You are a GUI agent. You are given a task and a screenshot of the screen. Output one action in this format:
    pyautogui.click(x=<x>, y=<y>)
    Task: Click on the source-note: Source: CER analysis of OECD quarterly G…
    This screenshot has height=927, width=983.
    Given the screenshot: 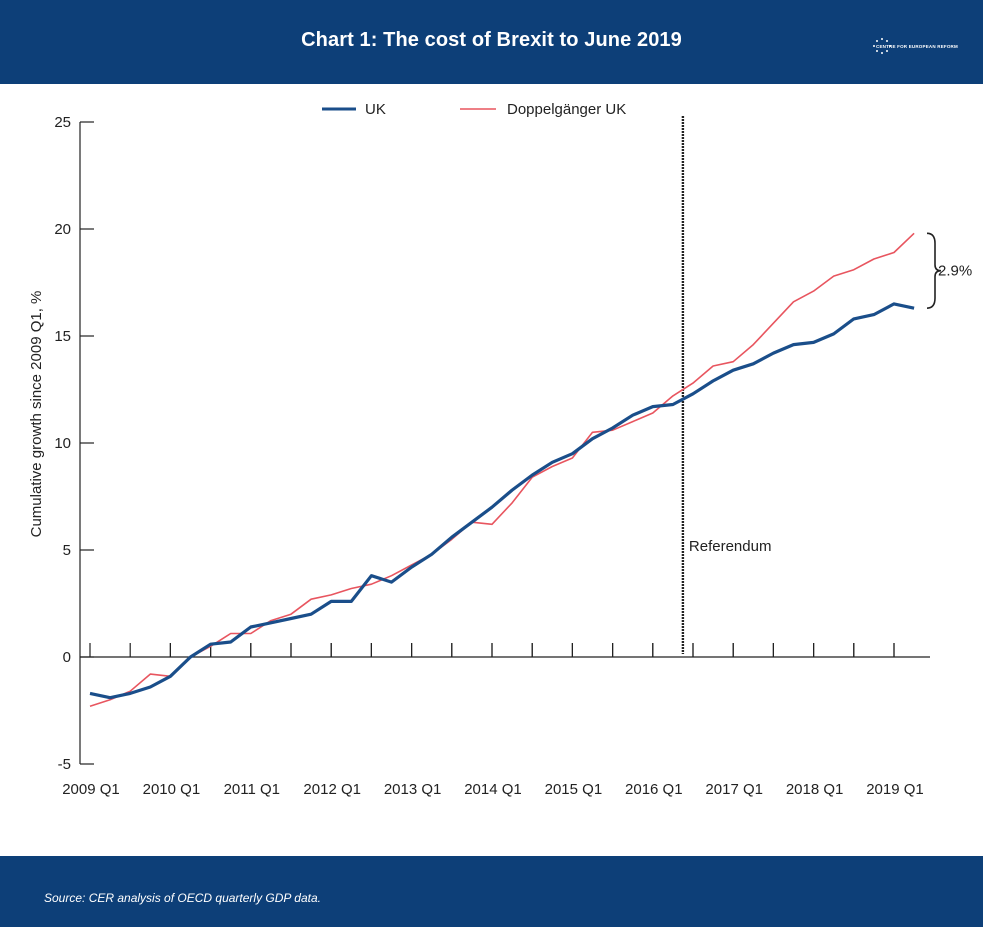 What is the action you would take?
    pyautogui.click(x=182, y=898)
    